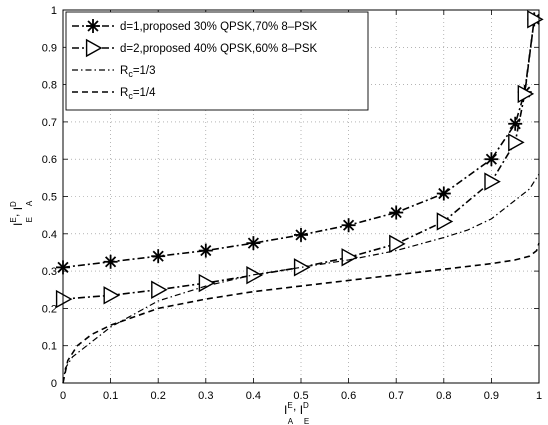  Describe the element at coordinates (110, 396) in the screenshot. I see `x-tick-label: 0.1` at that location.